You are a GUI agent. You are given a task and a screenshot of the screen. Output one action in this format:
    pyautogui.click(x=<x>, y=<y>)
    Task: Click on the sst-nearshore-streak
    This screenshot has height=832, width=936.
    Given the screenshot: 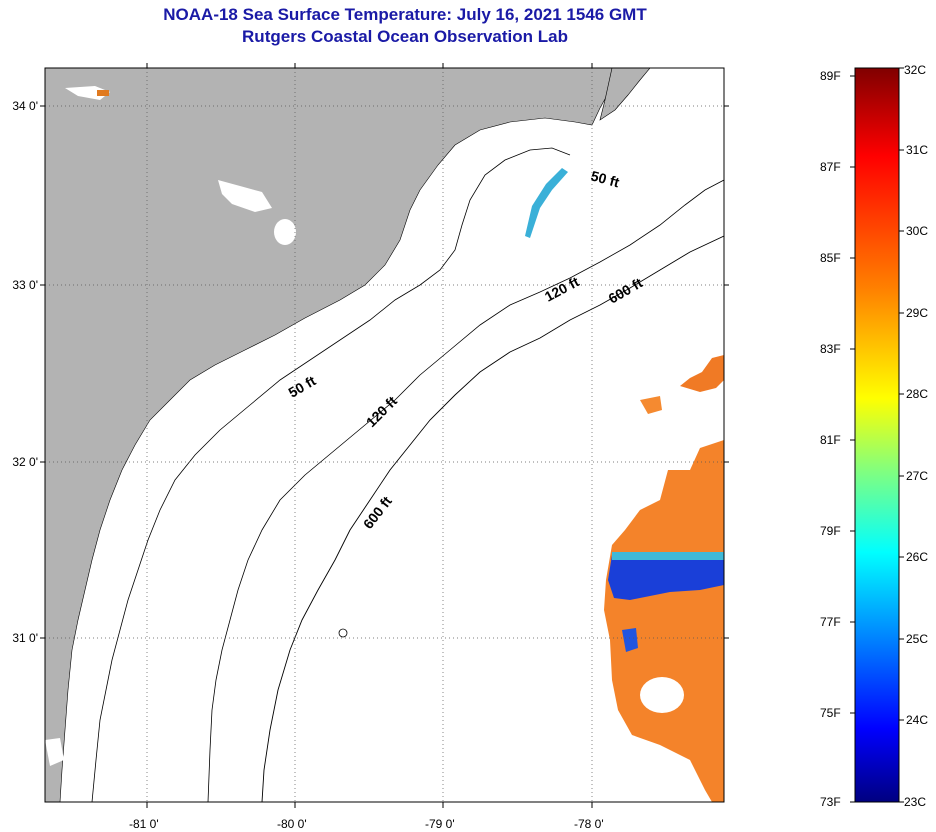 What is the action you would take?
    pyautogui.click(x=546, y=203)
    